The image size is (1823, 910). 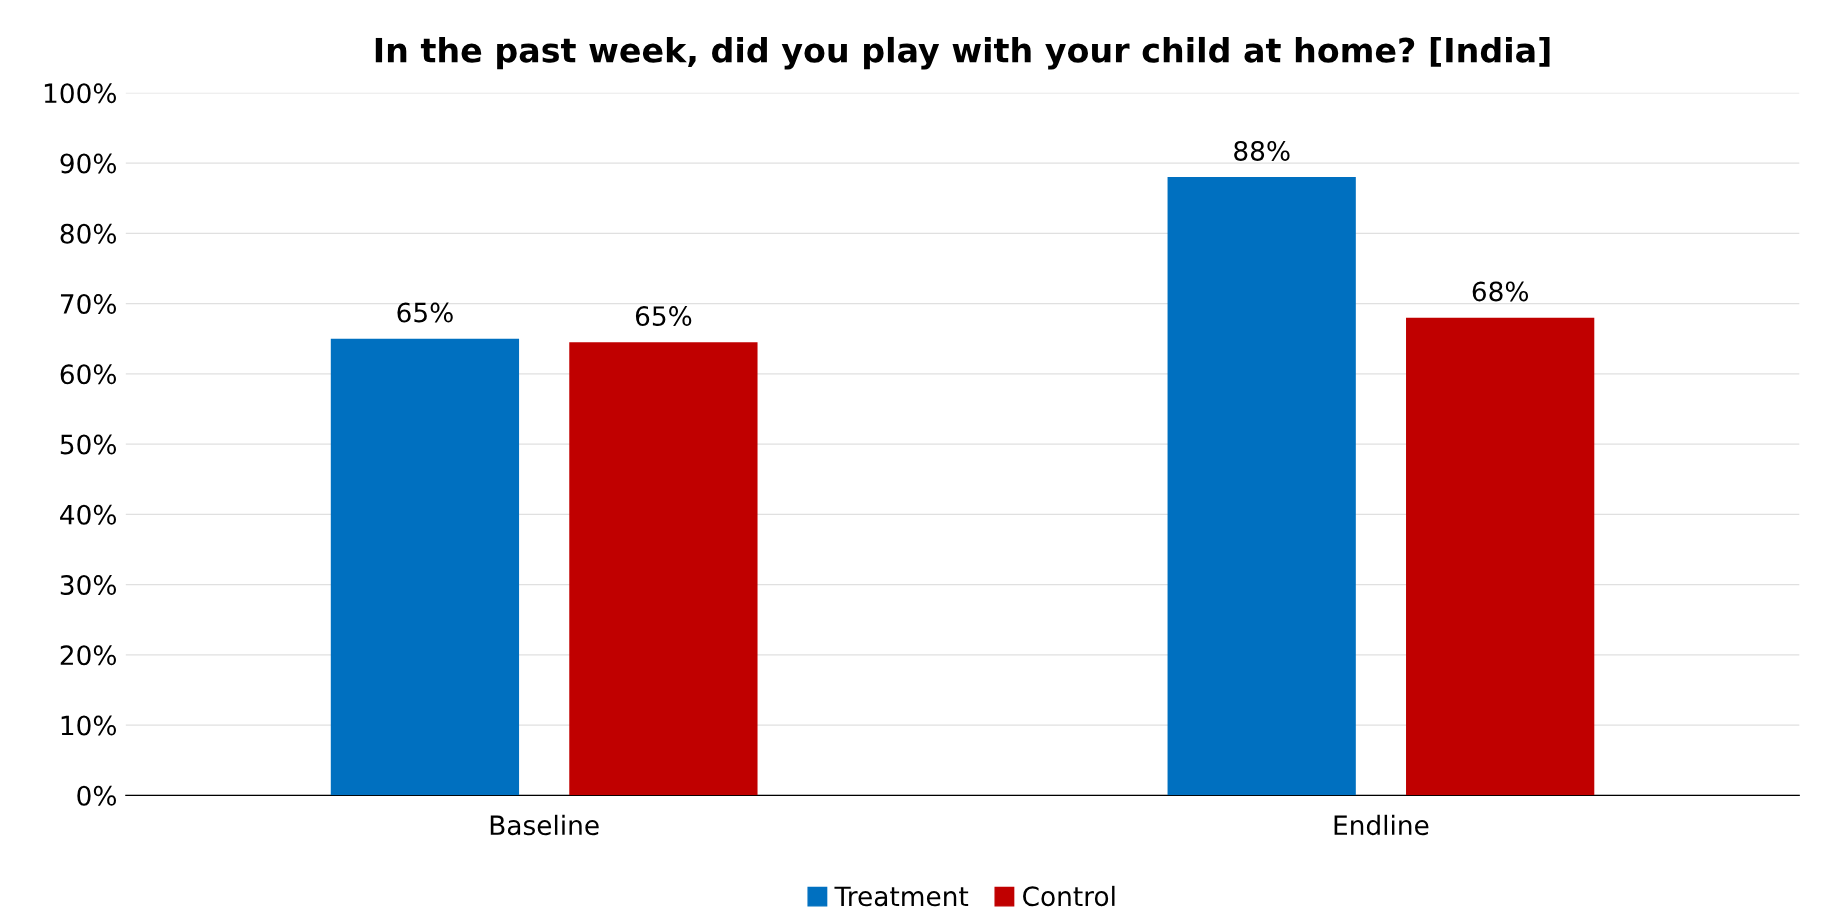 I want to click on legend-label: Control, so click(x=1069, y=896).